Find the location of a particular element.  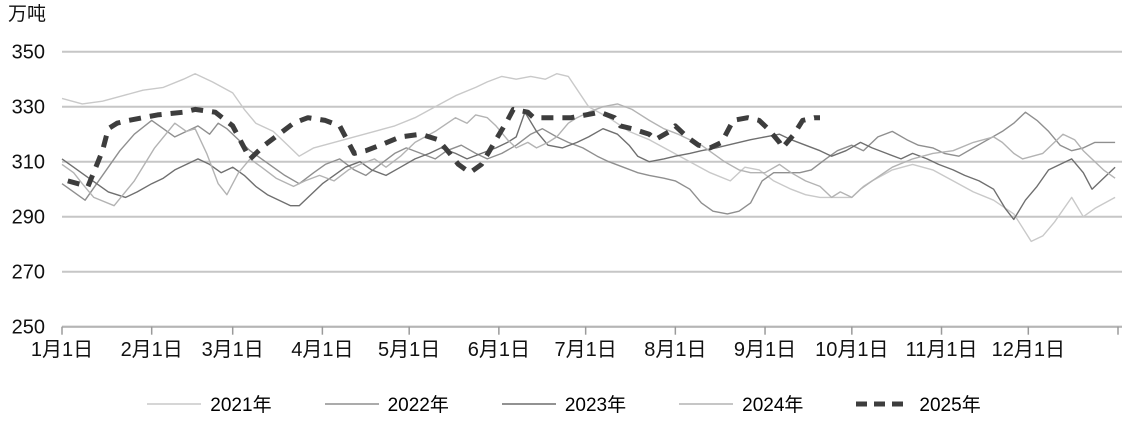

series-line-2025 is located at coordinates (443, 147).